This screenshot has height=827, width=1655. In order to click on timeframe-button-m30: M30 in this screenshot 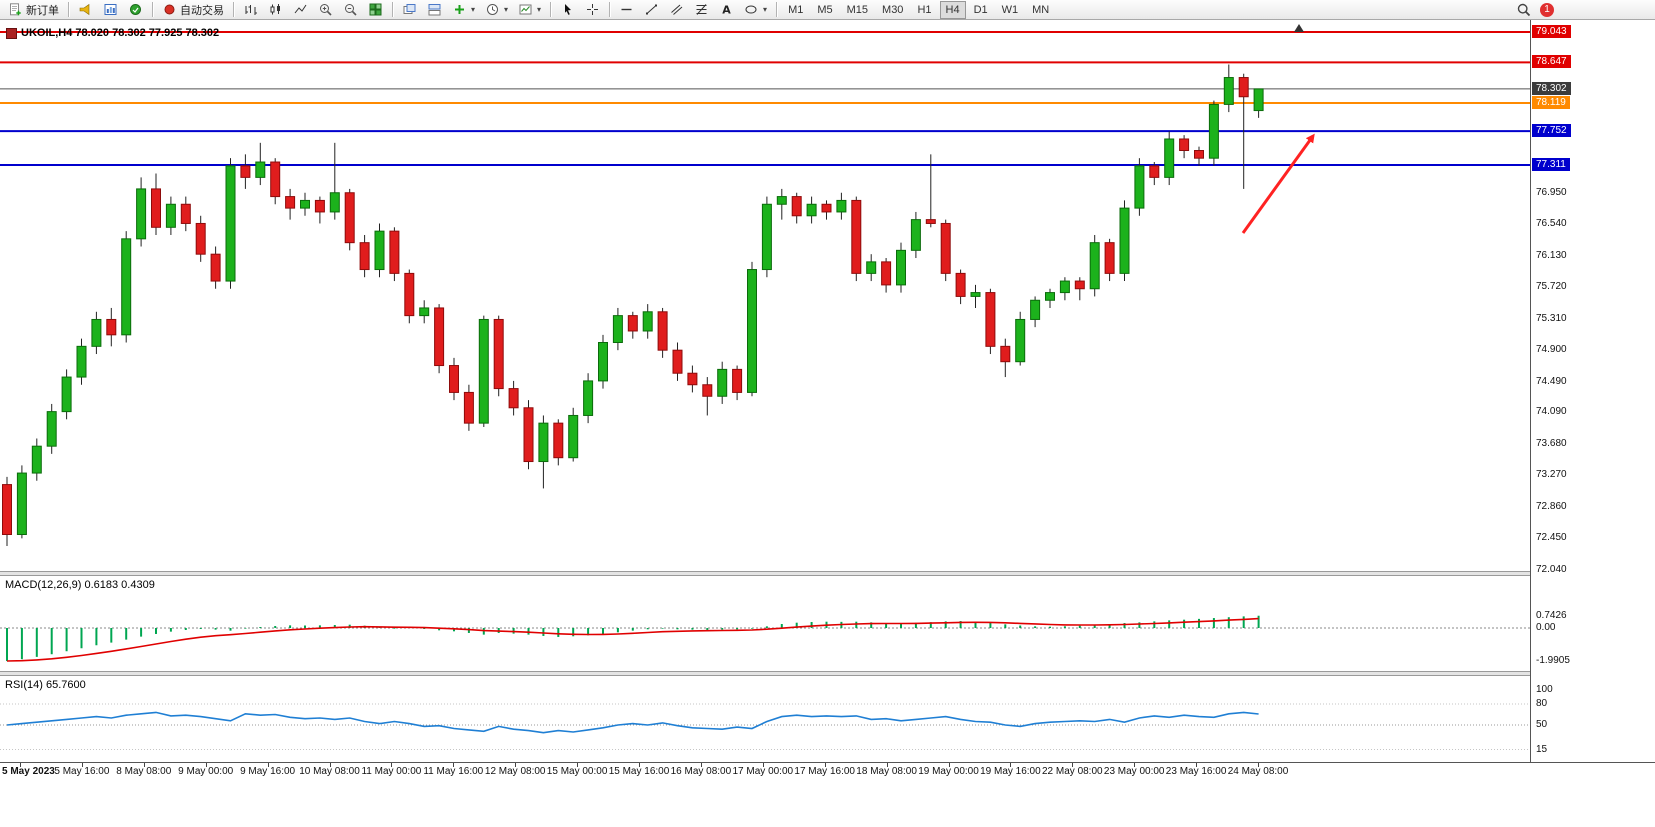, I will do `click(892, 10)`.